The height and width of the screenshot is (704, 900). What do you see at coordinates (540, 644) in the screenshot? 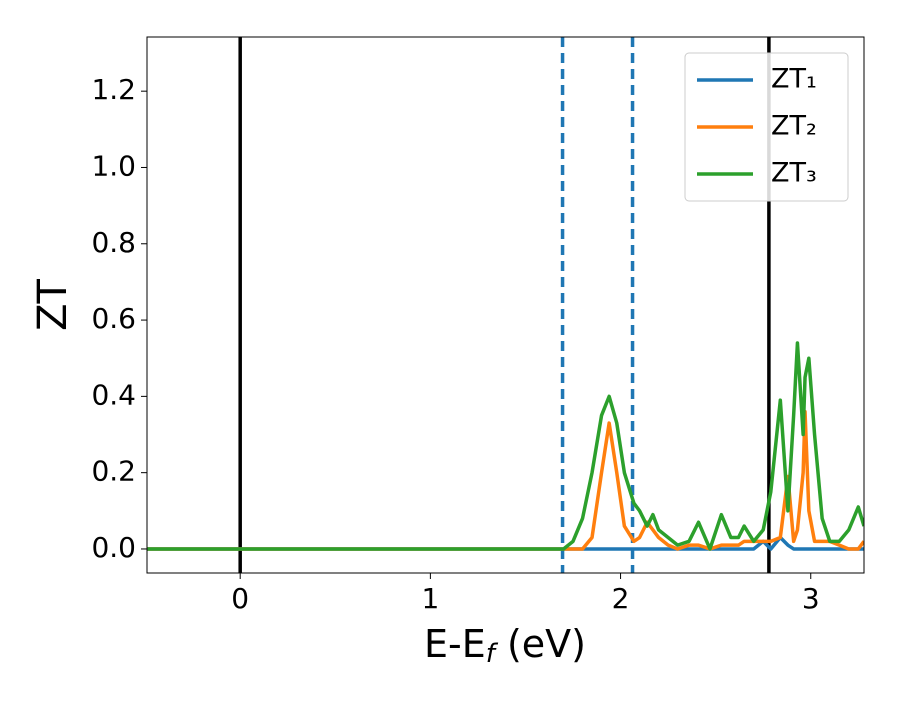
I see `x-label-part: (eV)` at bounding box center [540, 644].